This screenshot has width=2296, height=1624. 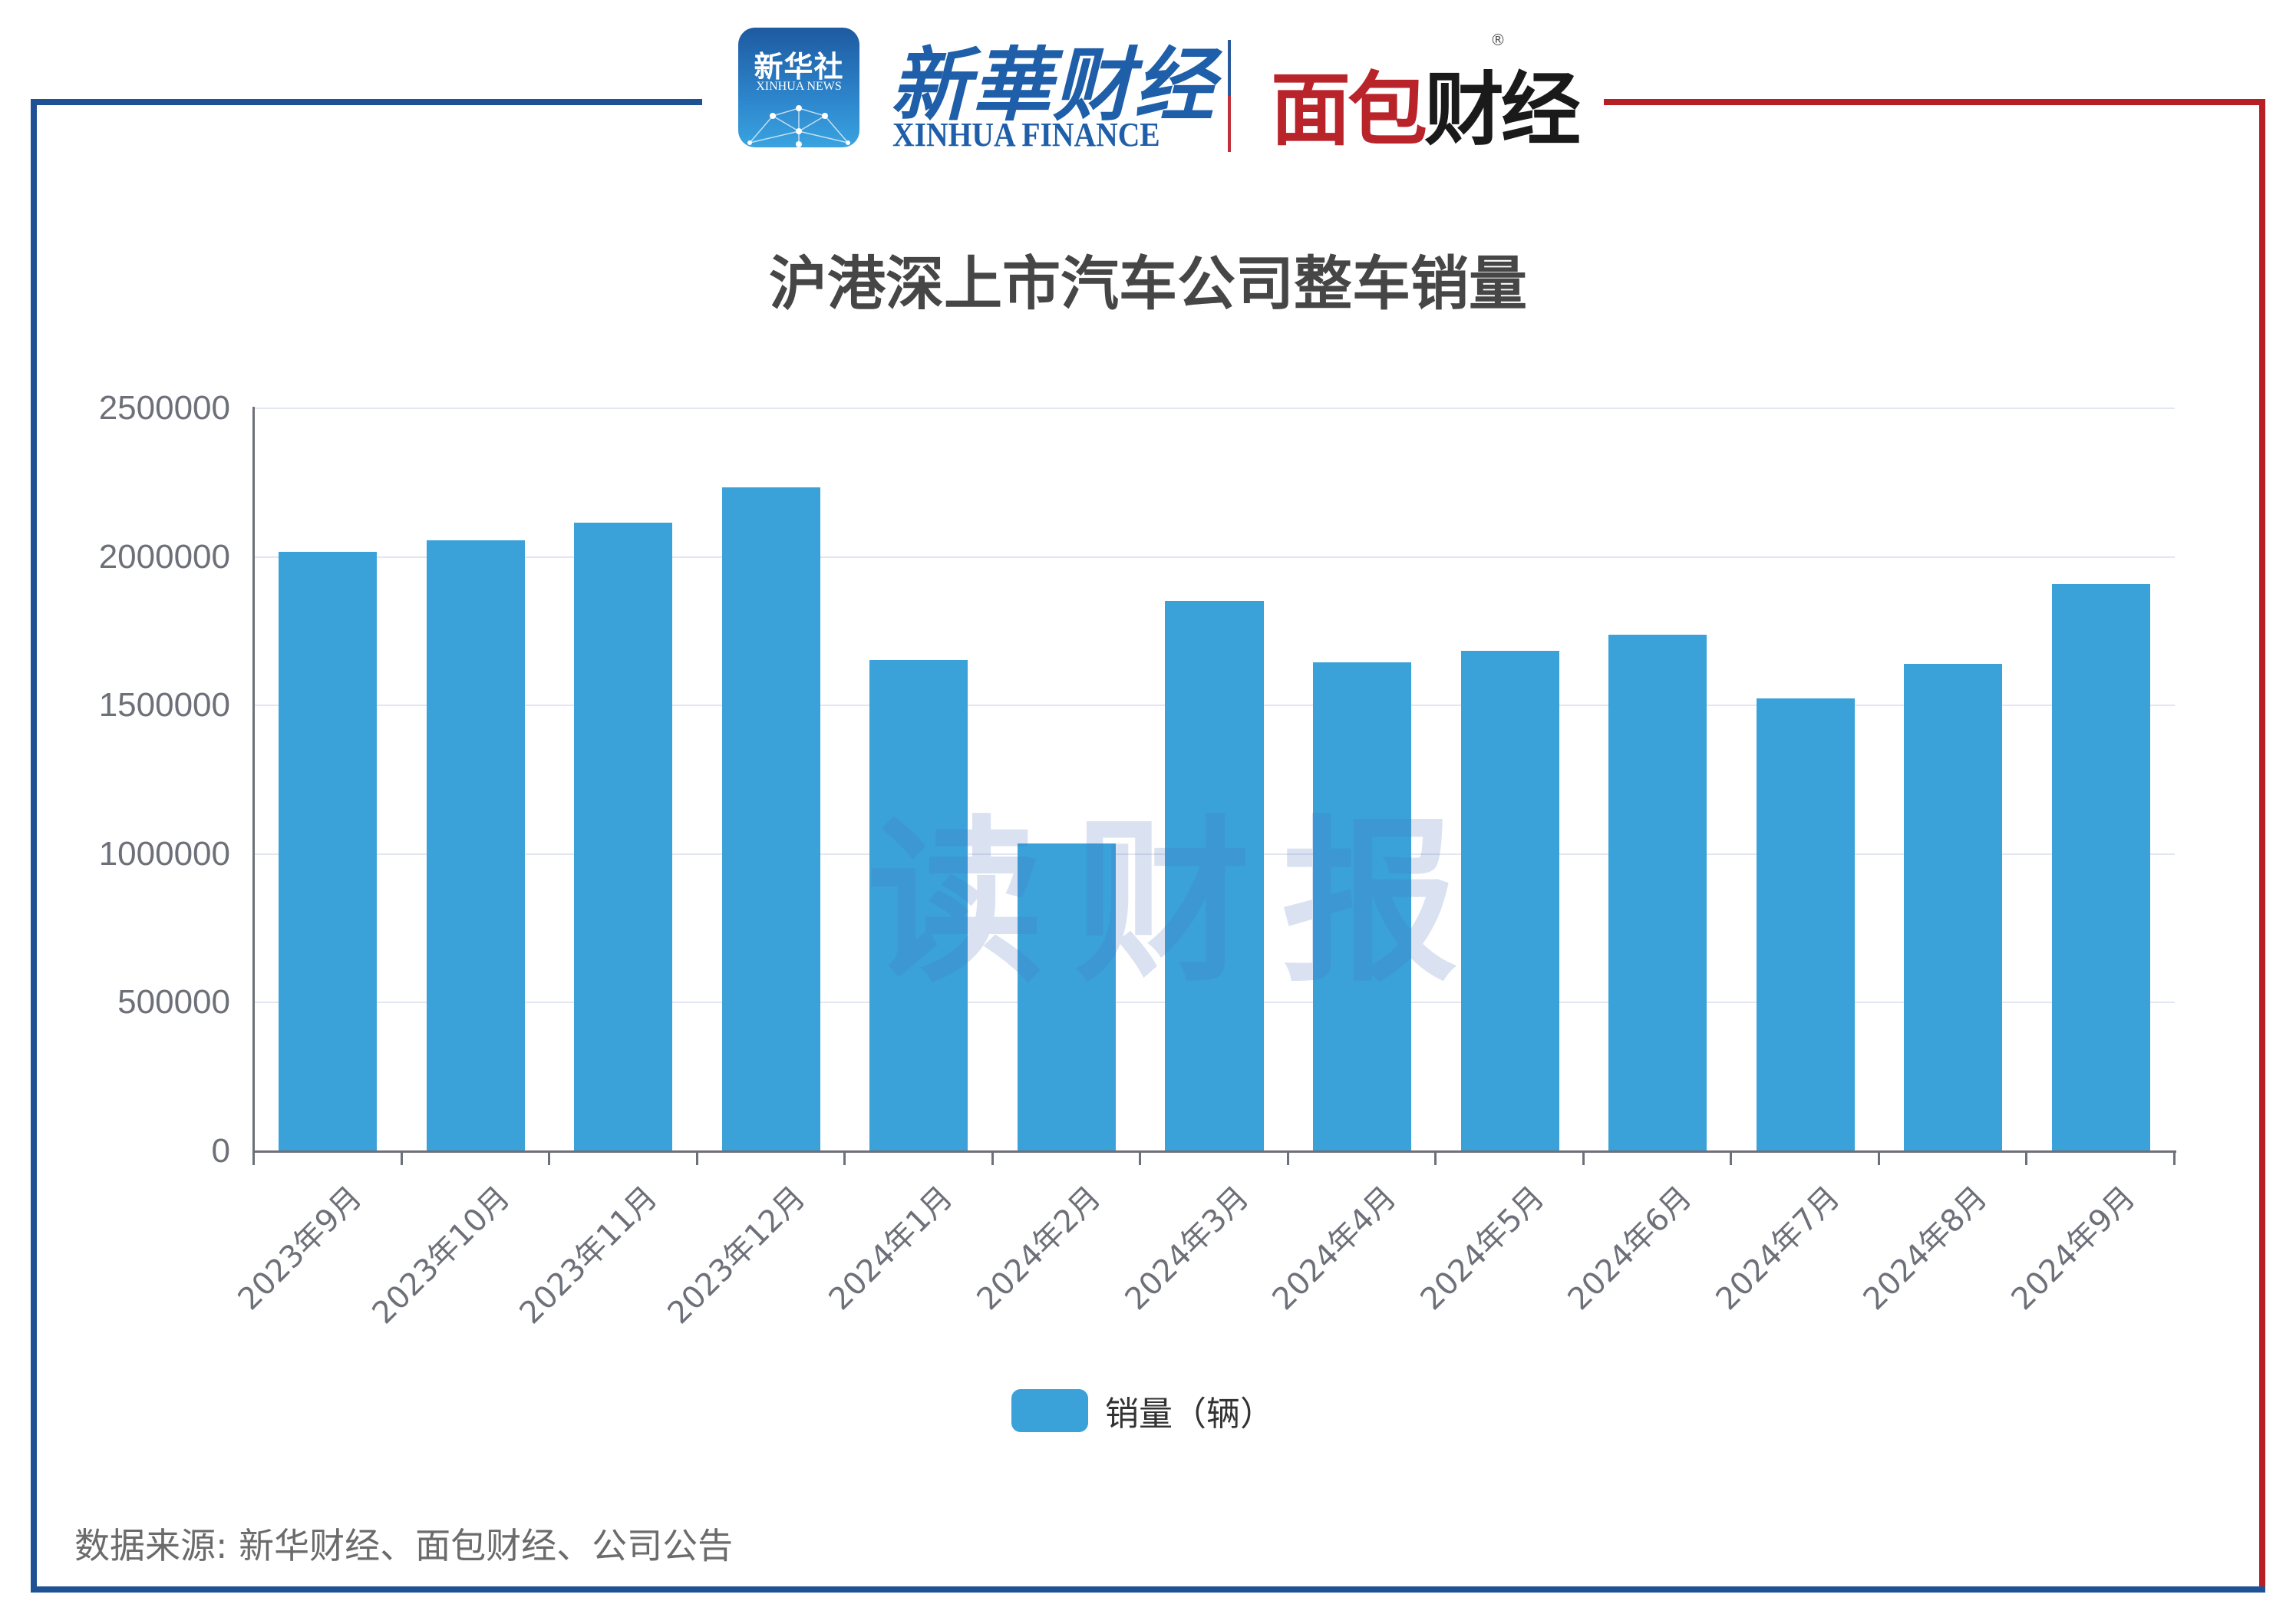 I want to click on x-tick-label: 2024年7月, so click(x=1778, y=1249).